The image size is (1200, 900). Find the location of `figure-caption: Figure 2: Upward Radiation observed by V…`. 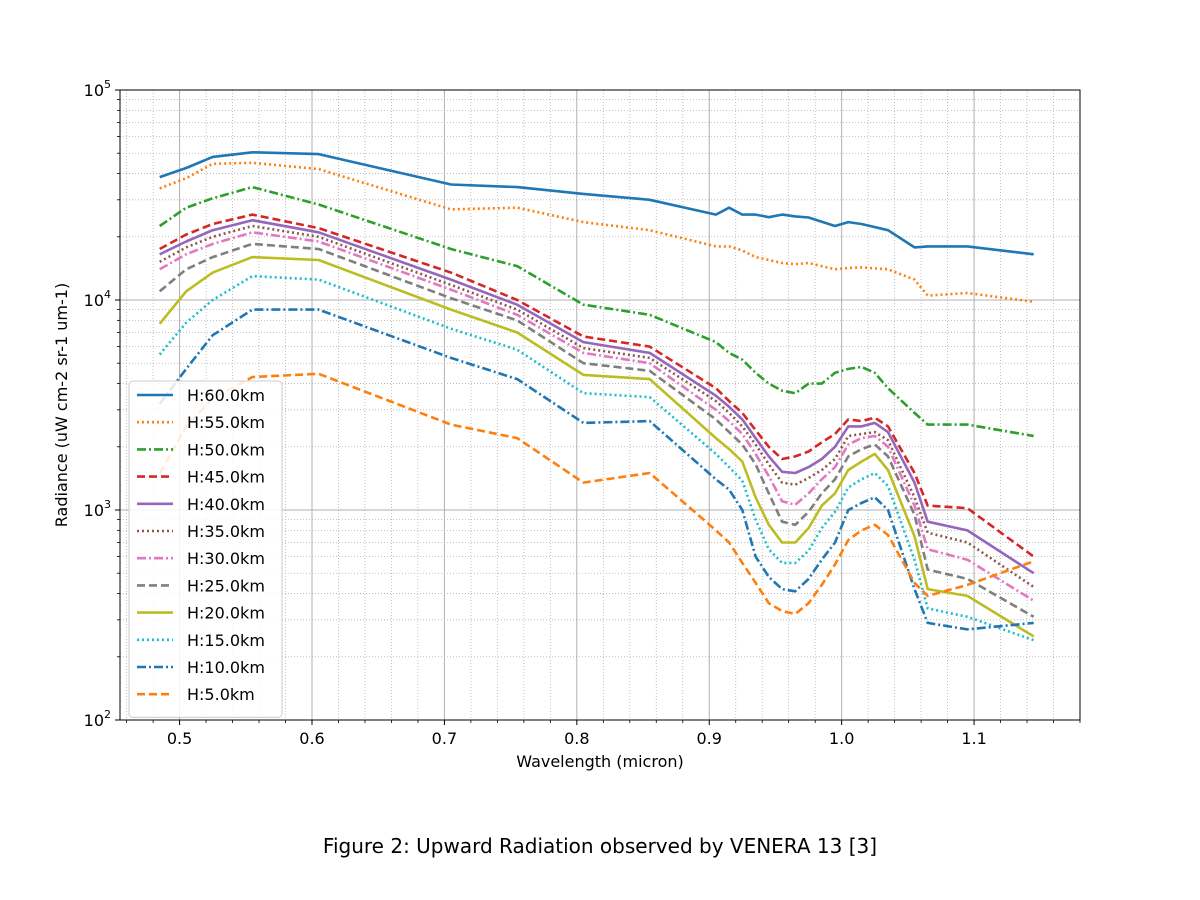

figure-caption: Figure 2: Upward Radiation observed by V… is located at coordinates (600, 846).